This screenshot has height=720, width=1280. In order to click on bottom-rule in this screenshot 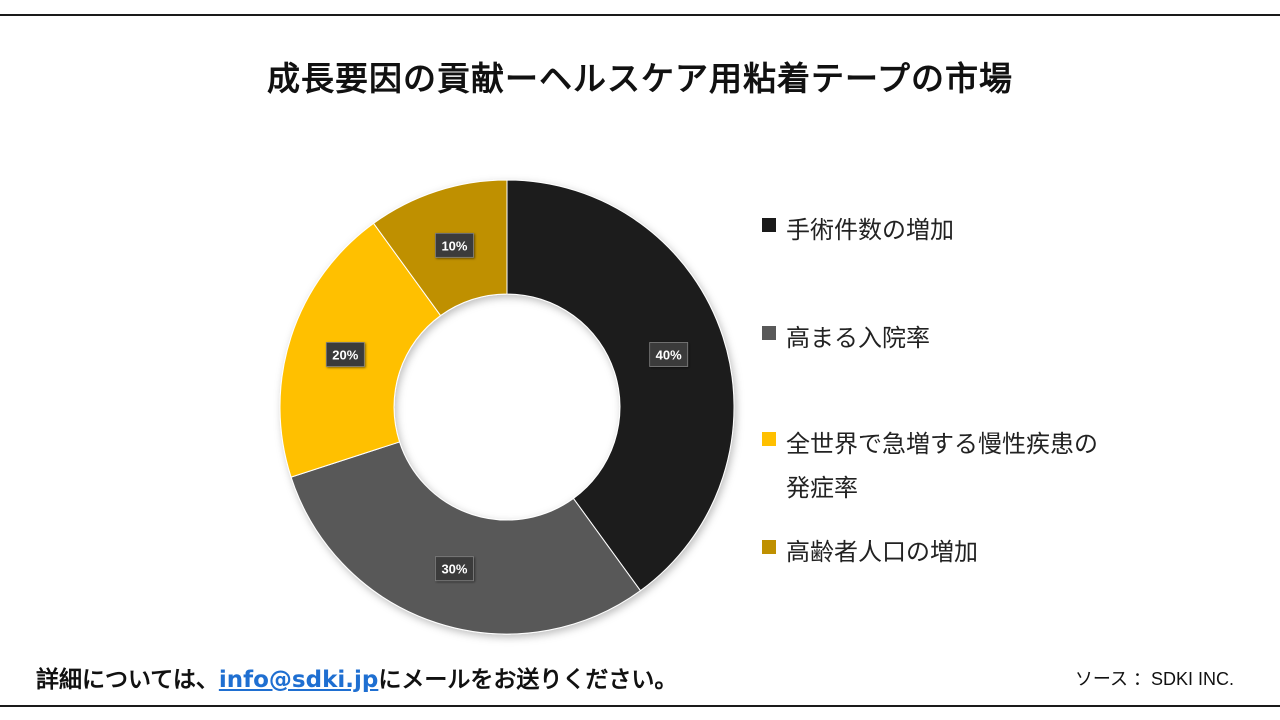, I will do `click(640, 706)`.